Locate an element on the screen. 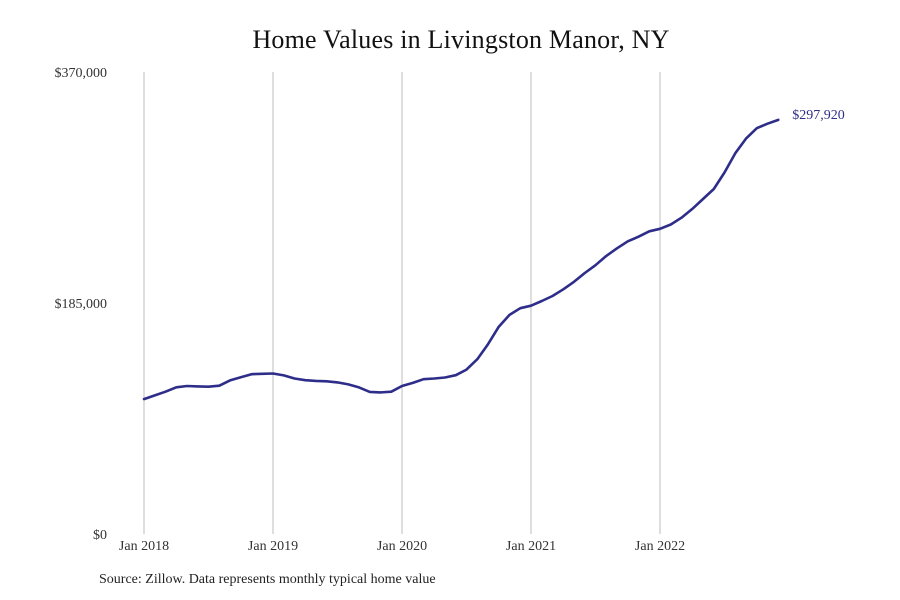  x-tick-label: Jan 2022 is located at coordinates (660, 546).